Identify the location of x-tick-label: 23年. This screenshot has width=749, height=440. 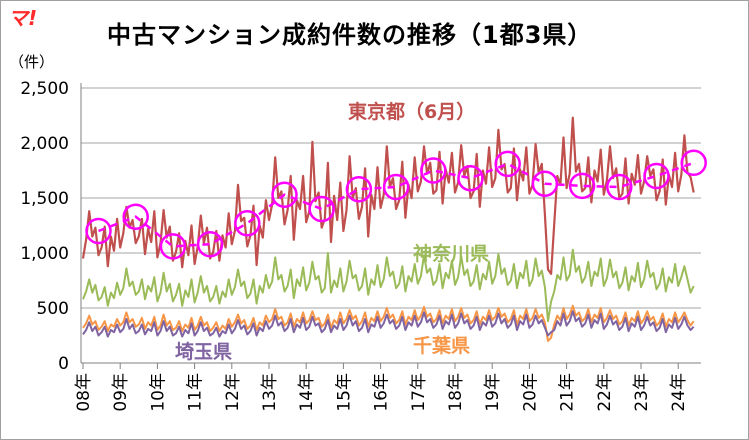
(642, 392).